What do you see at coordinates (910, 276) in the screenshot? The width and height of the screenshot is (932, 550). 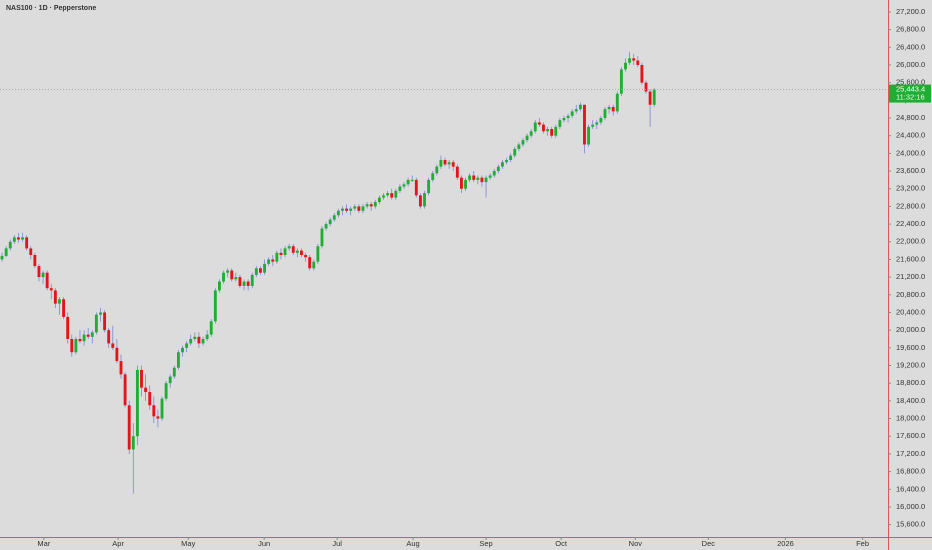 I see `y-tick-label: 21,200.0` at bounding box center [910, 276].